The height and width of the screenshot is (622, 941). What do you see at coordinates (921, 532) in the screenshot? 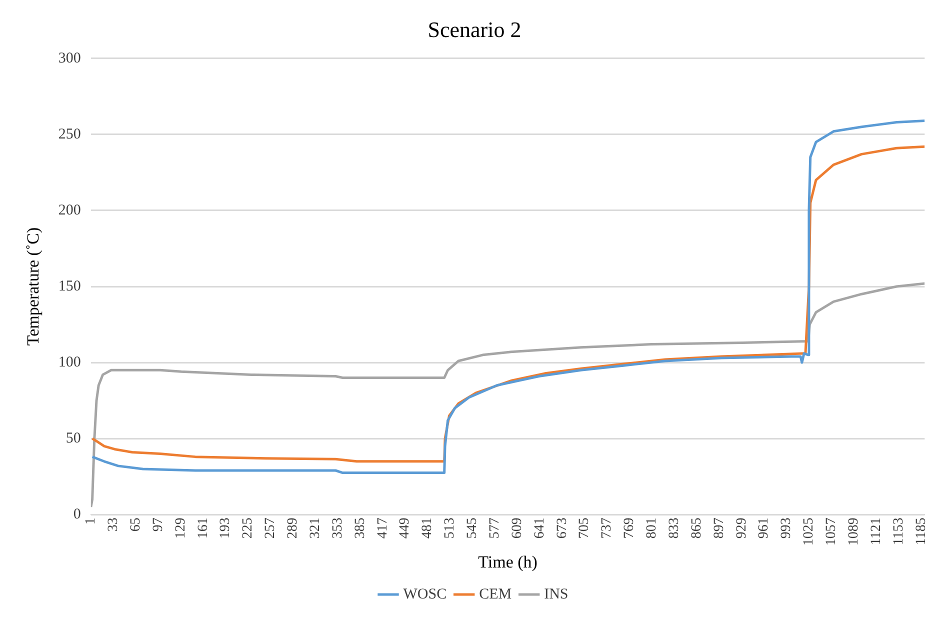
I see `x-tick-label: 1185` at bounding box center [921, 532].